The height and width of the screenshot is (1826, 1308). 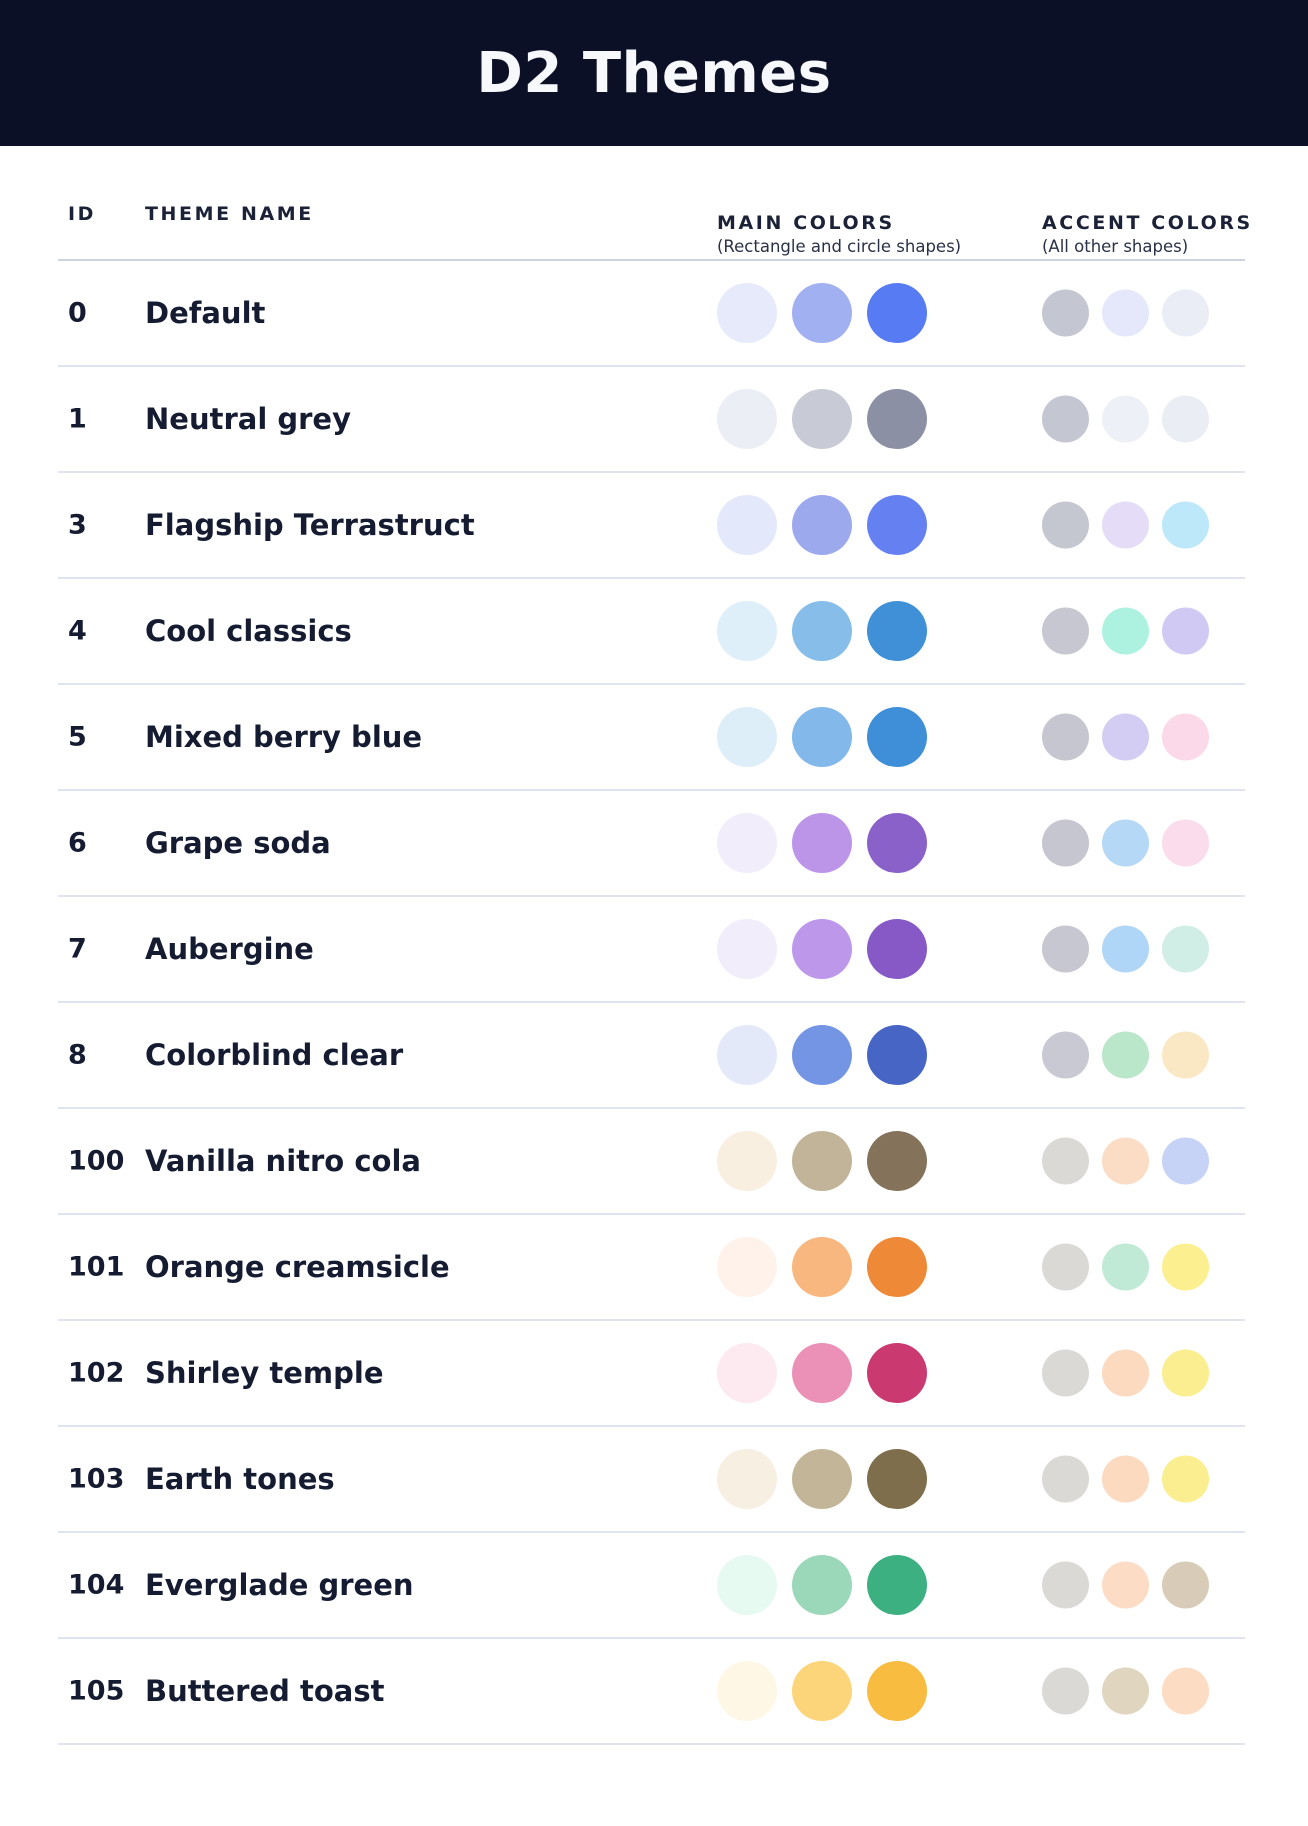 What do you see at coordinates (651, 738) in the screenshot?
I see `theme-row: 5 Mixed berry blue` at bounding box center [651, 738].